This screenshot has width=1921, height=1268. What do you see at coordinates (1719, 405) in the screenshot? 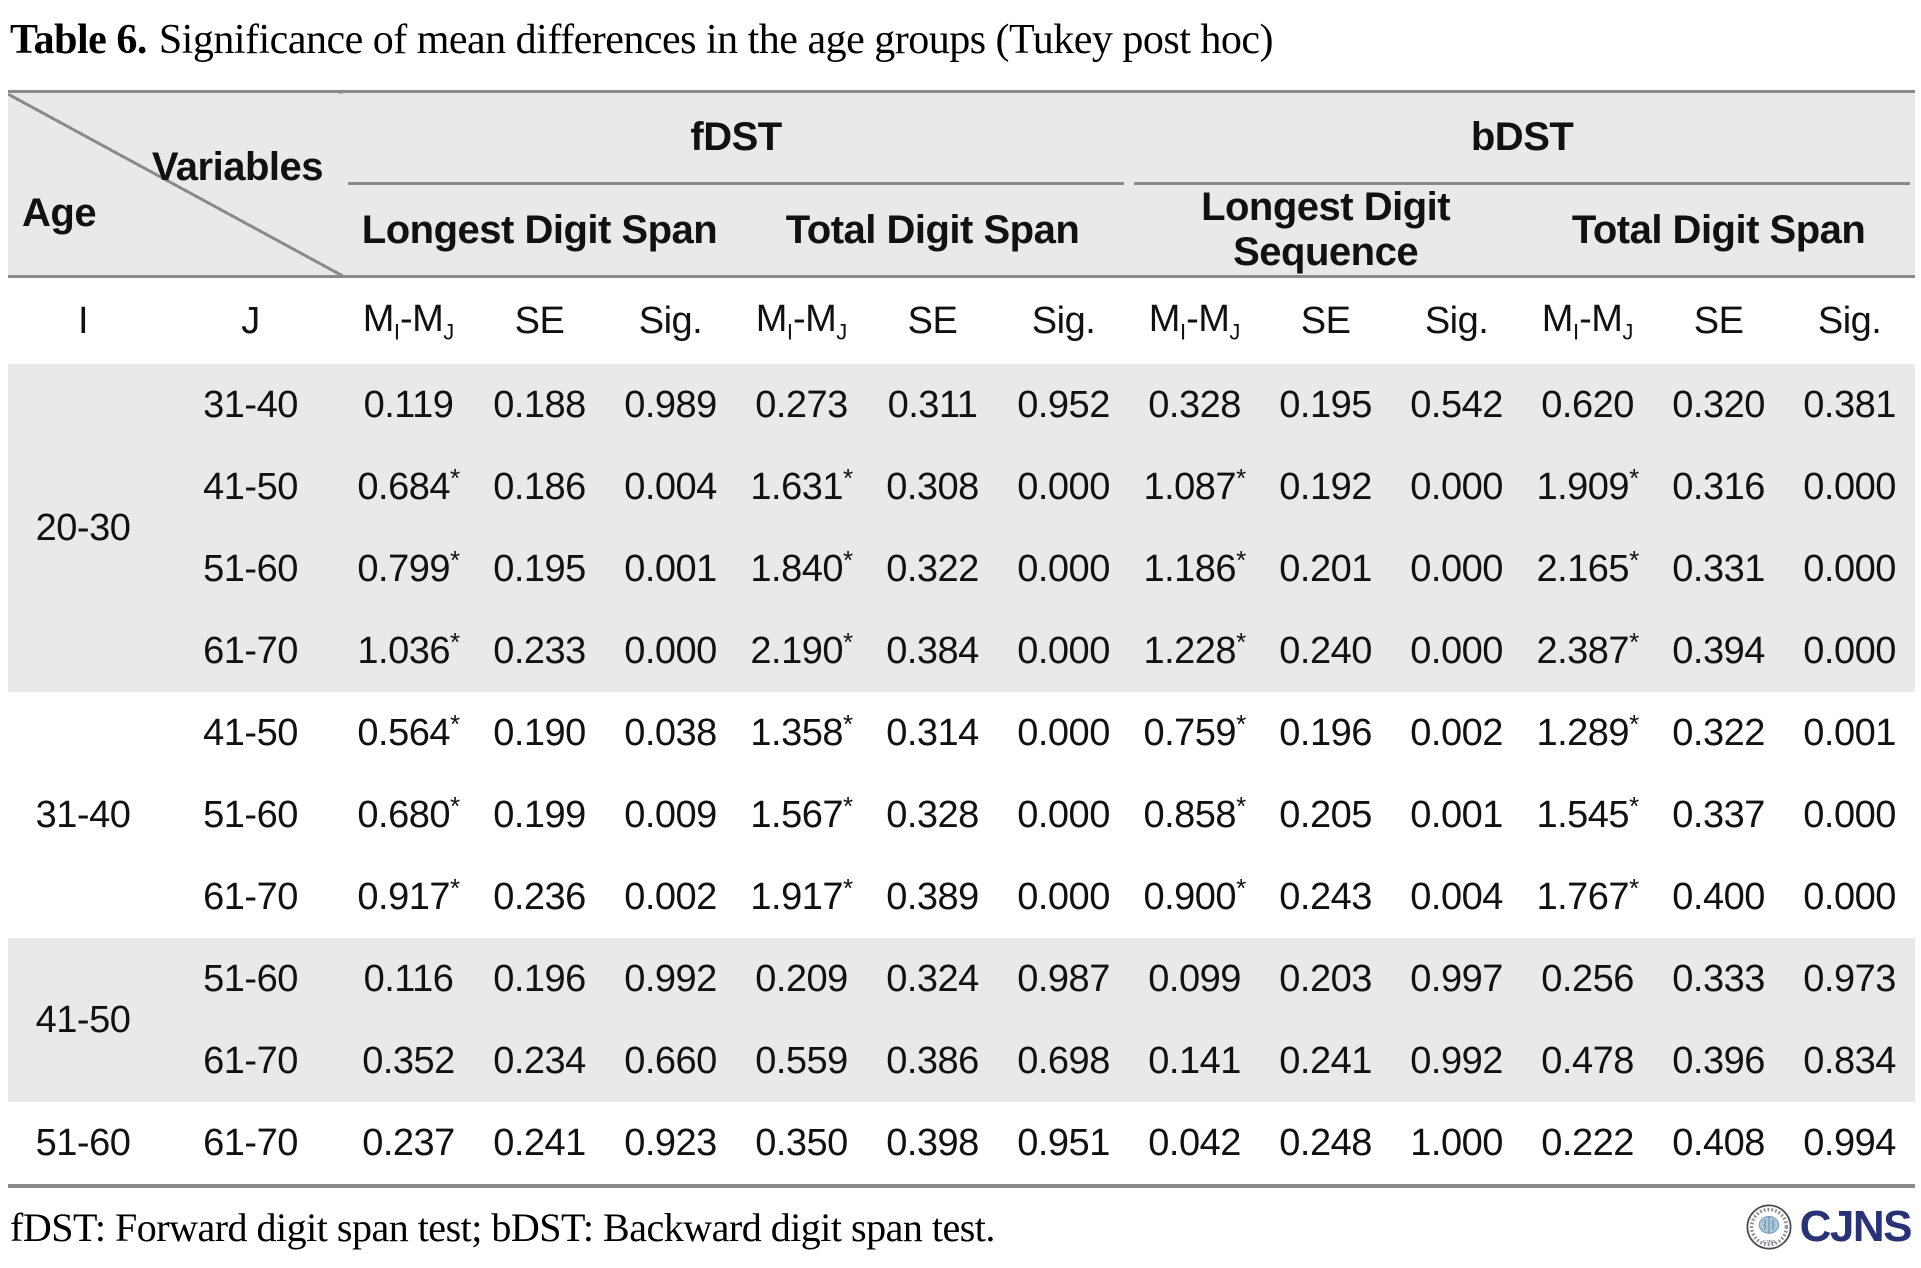
I see `stat-value-cell: 0.320` at bounding box center [1719, 405].